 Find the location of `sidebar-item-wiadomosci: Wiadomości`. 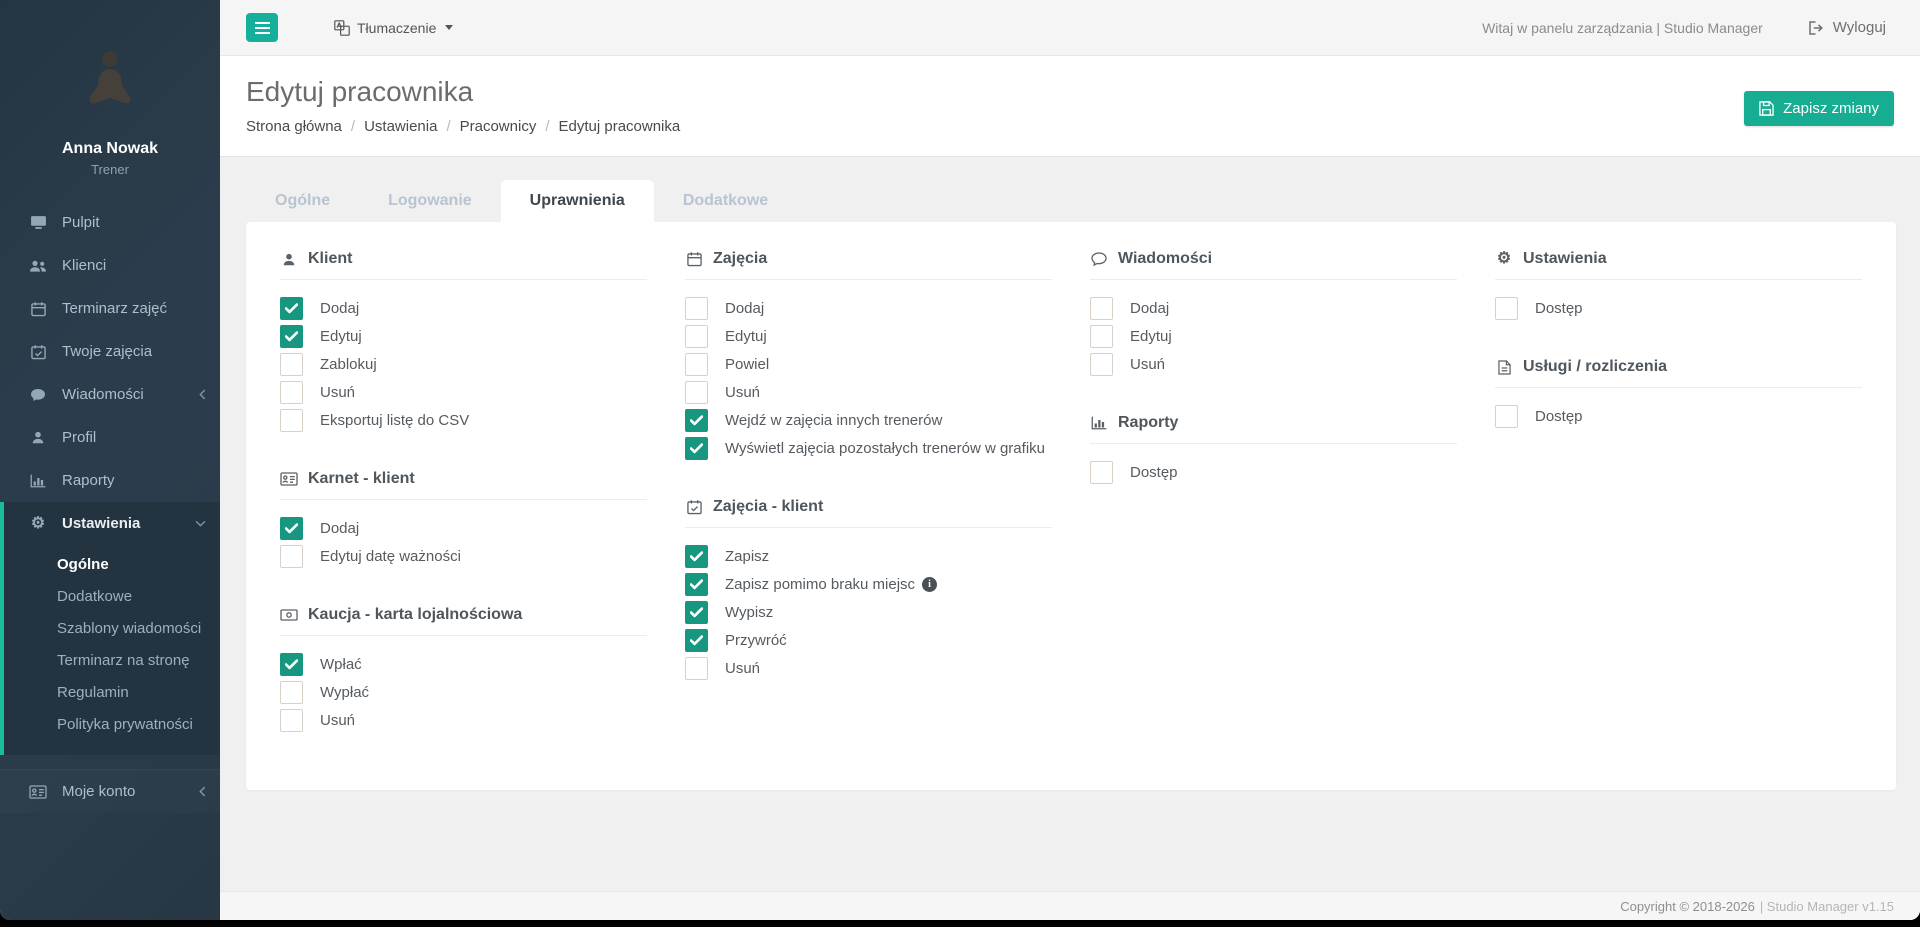

sidebar-item-wiadomosci: Wiadomości is located at coordinates (110, 394).